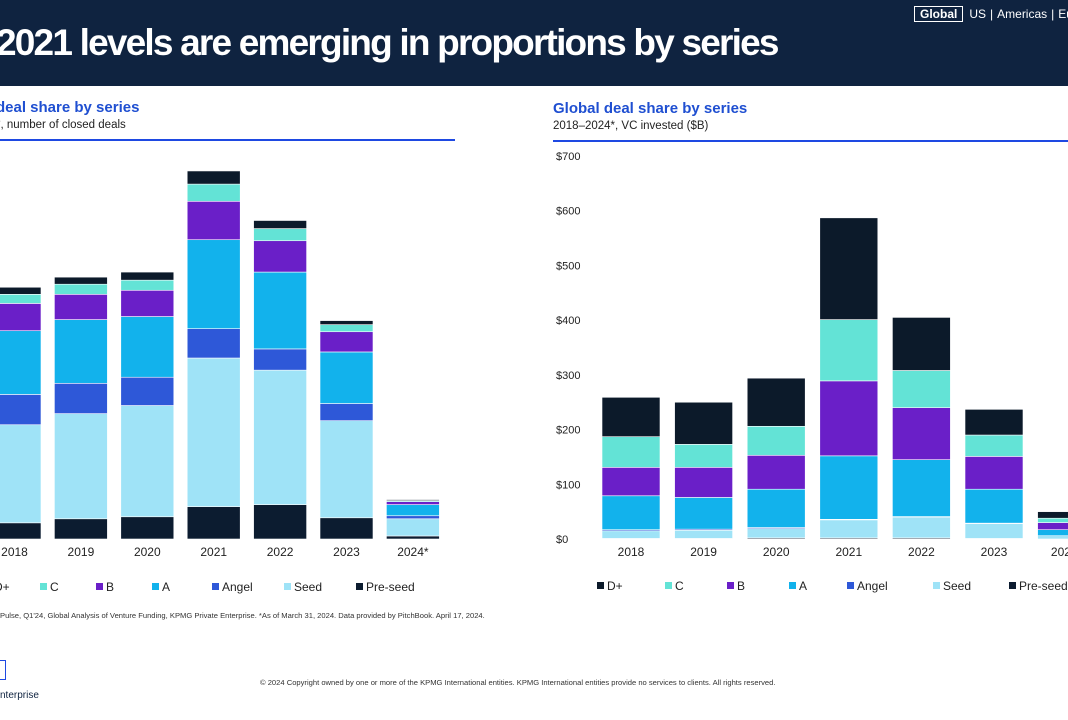 The image size is (1068, 720). What do you see at coordinates (600, 585) in the screenshot?
I see `right-legend-swatch-d-` at bounding box center [600, 585].